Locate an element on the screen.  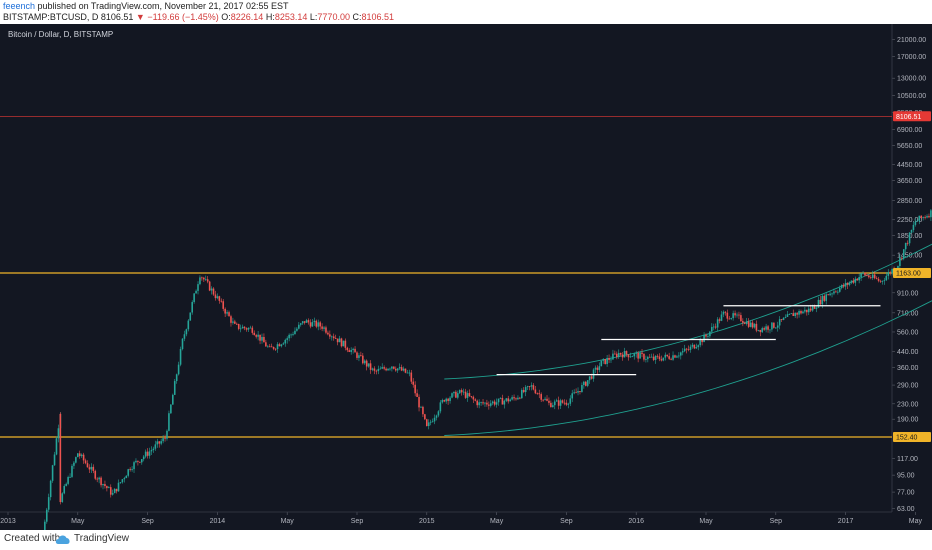
price-marker-label: 8106.51 is located at coordinates (908, 117).